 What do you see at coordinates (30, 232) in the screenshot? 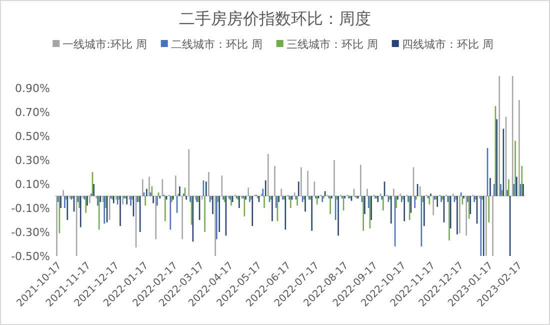
I see `y-tick-label: -0.30%` at bounding box center [30, 232].